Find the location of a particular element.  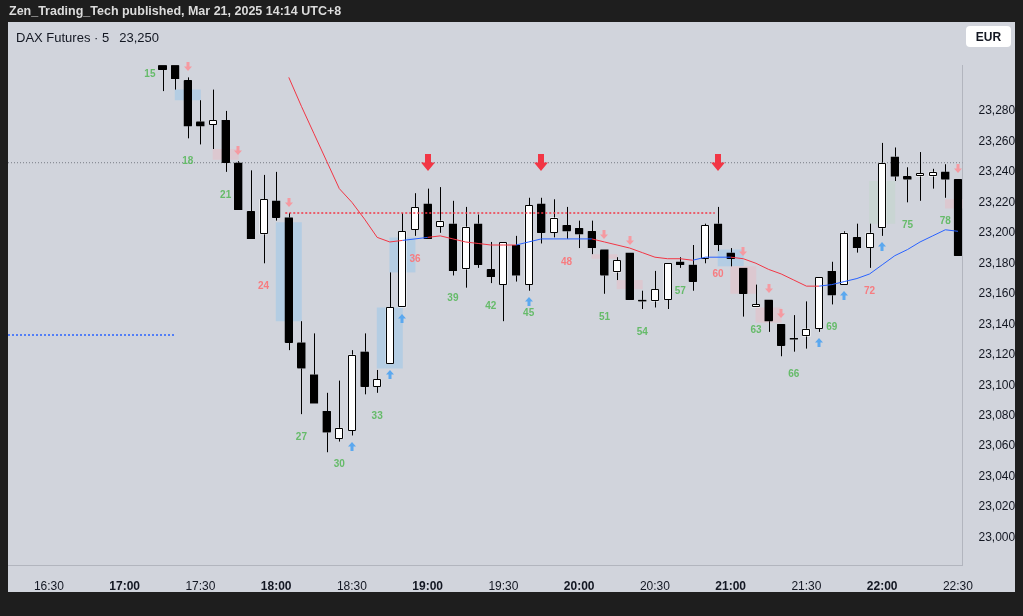

annotation: 30 is located at coordinates (339, 464).